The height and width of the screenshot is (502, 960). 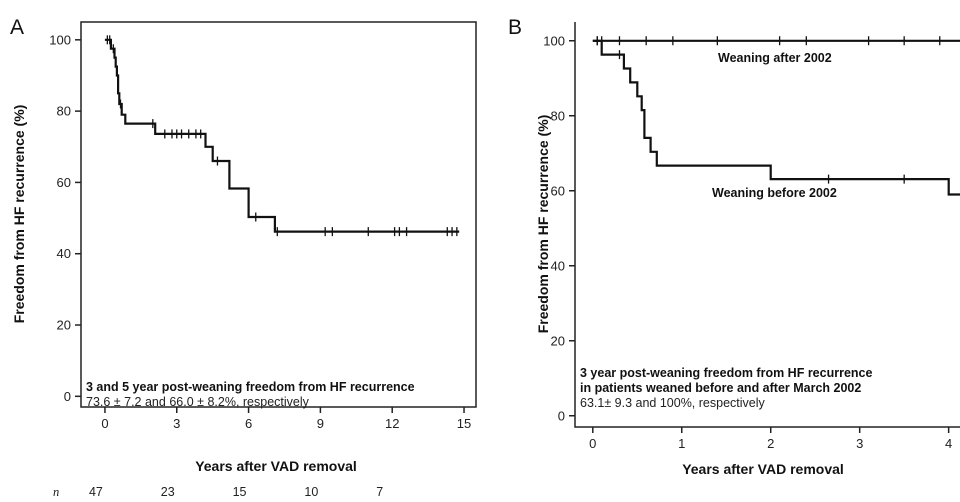 What do you see at coordinates (276, 466) in the screenshot?
I see `panel-a-x-axis-label: Years after VAD removal` at bounding box center [276, 466].